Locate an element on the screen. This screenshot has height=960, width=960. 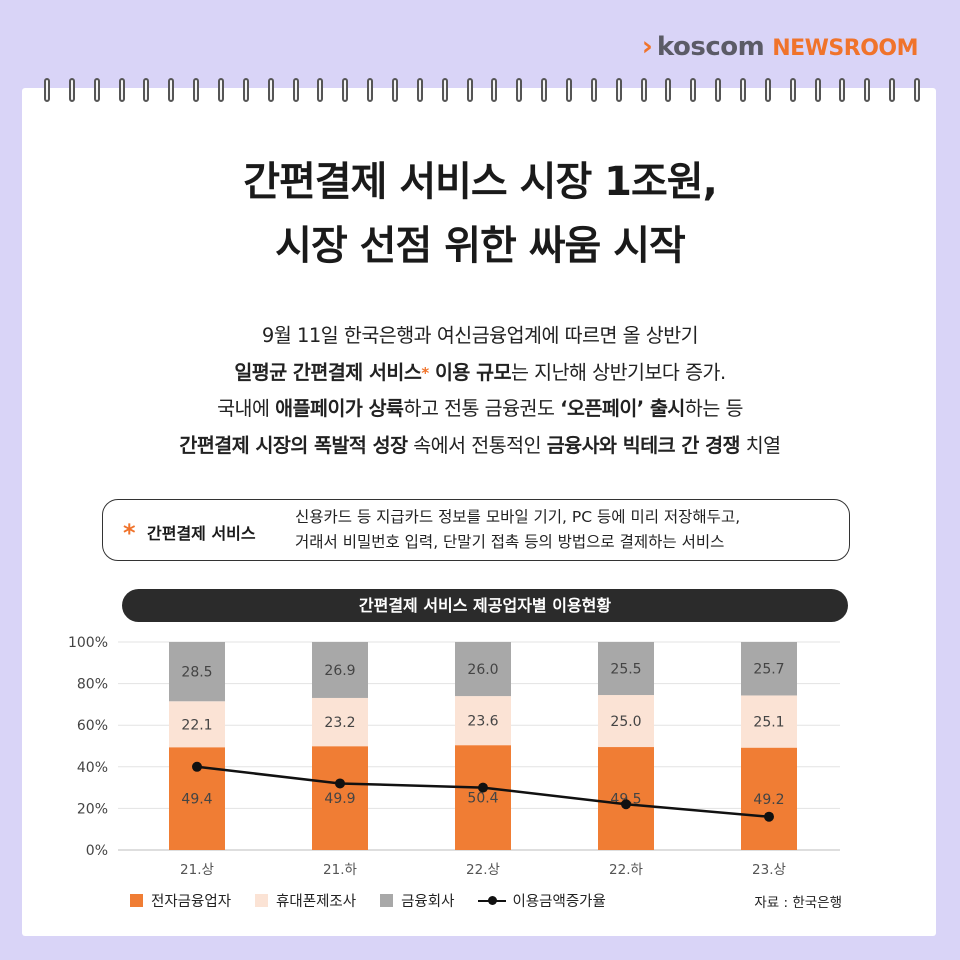
legend-label: 이용금액증가율 is located at coordinates (559, 902).